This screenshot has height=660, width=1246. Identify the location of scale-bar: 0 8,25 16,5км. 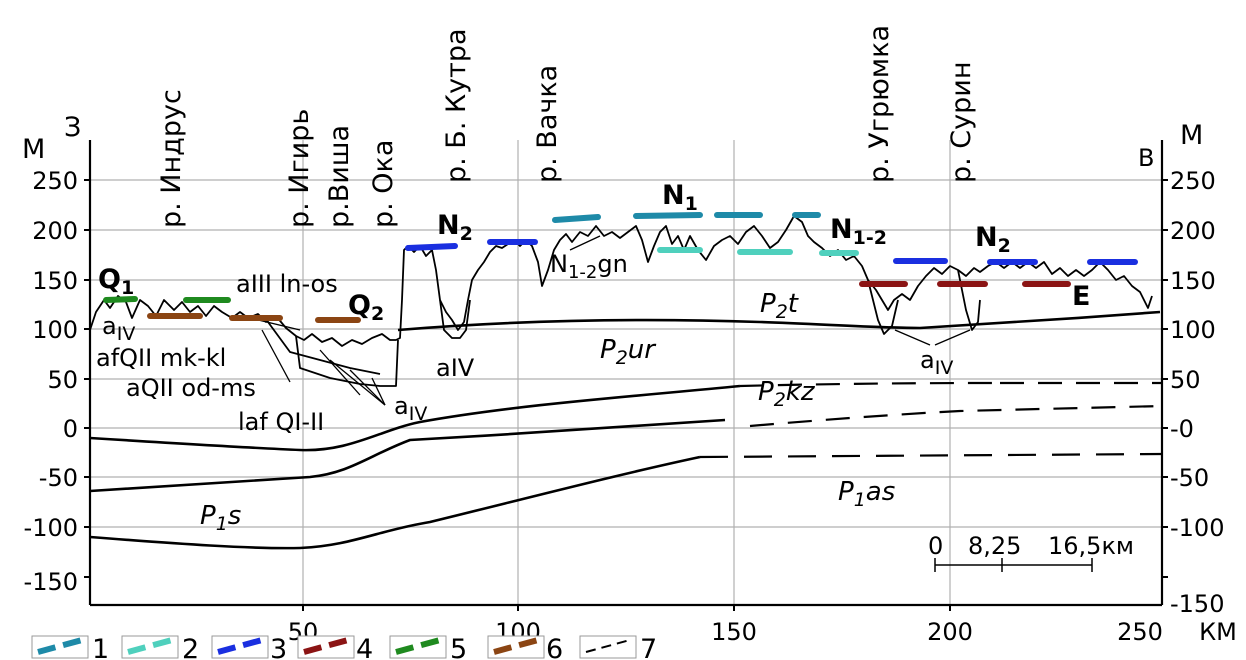
(1031, 552).